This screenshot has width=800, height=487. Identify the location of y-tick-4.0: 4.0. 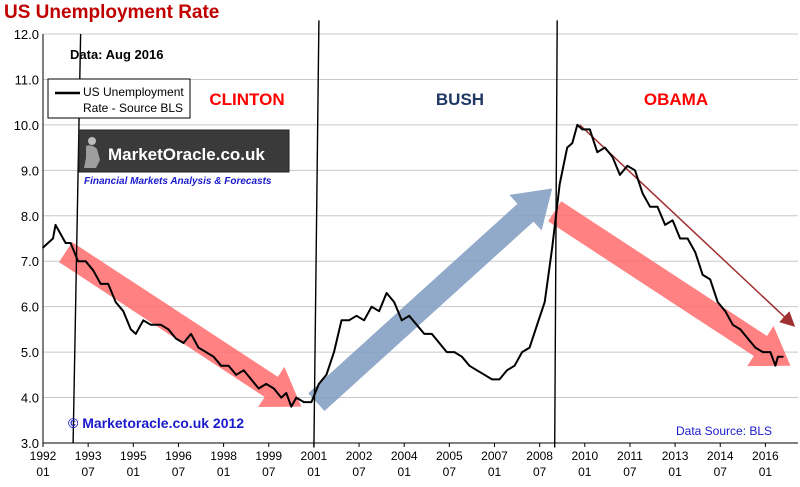
(30, 398).